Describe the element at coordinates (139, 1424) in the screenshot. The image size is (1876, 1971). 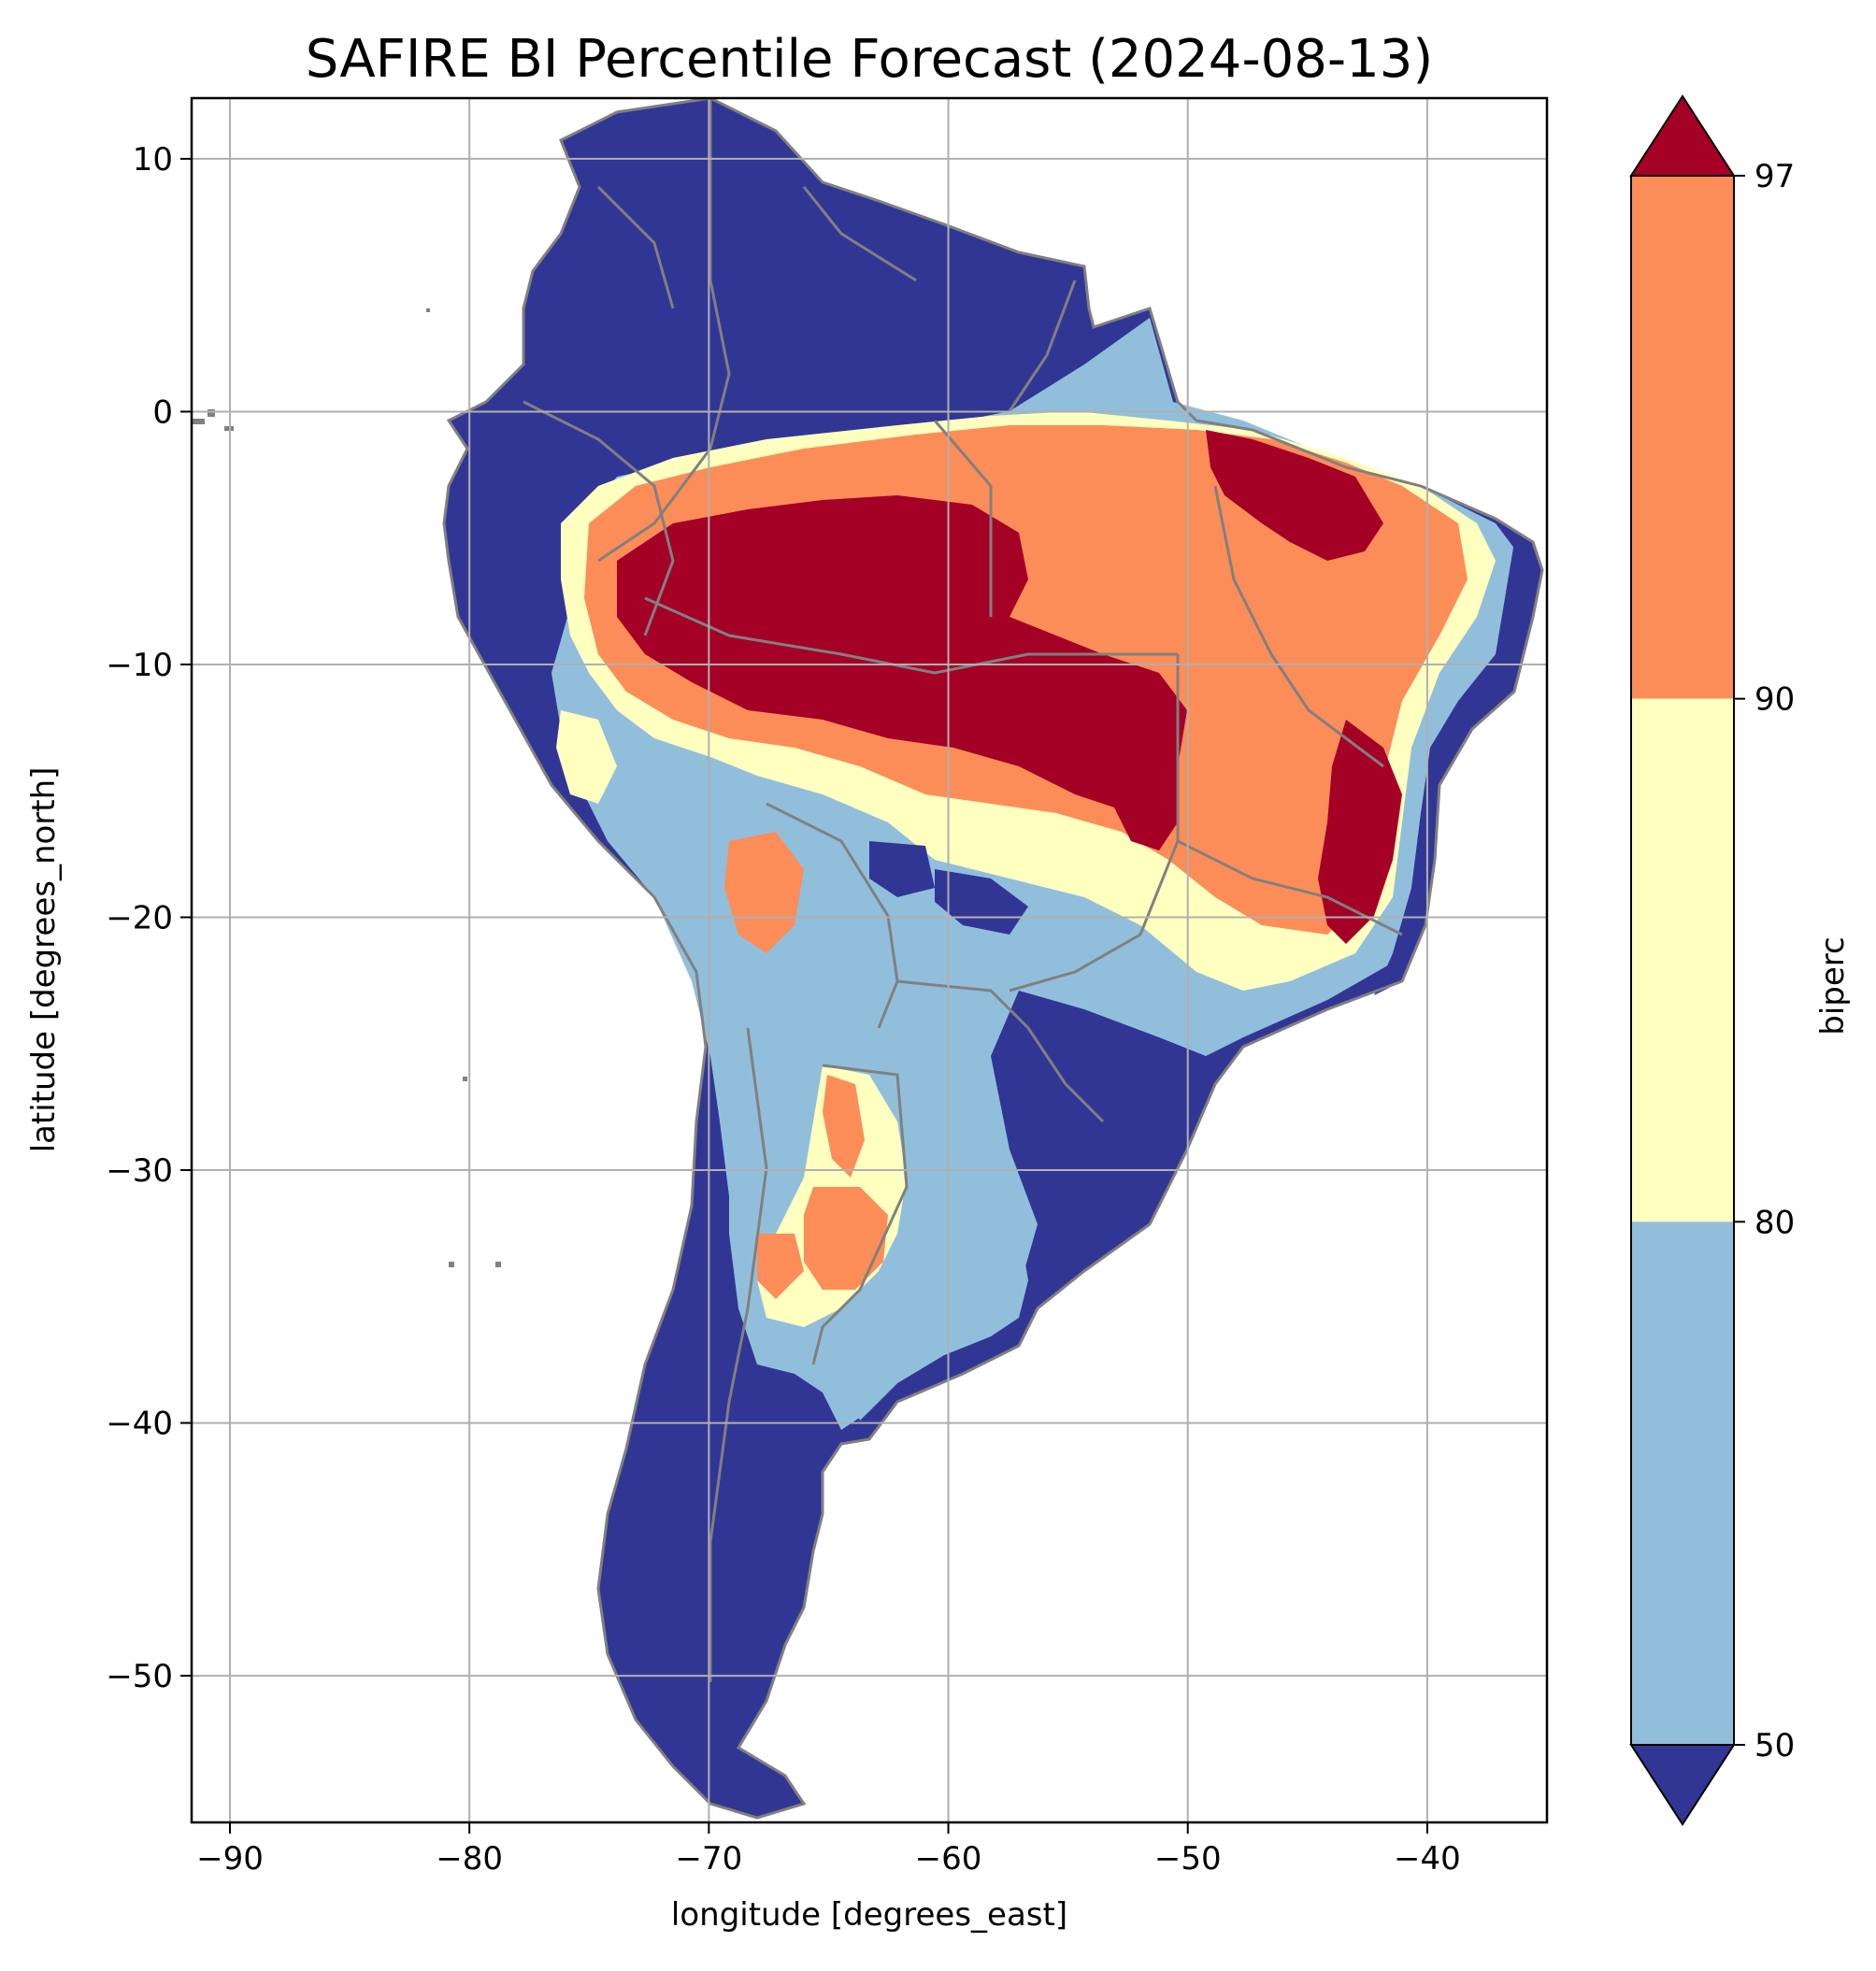
I see `y-tick-label: −40` at that location.